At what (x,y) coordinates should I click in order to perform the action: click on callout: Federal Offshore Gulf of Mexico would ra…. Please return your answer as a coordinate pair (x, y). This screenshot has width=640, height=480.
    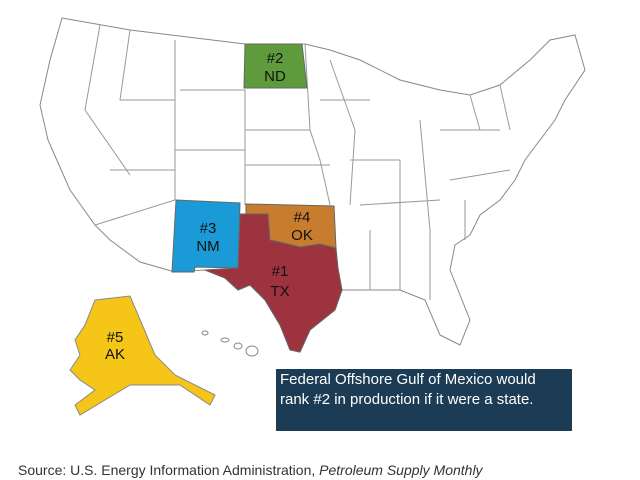
    Looking at the image, I should click on (424, 400).